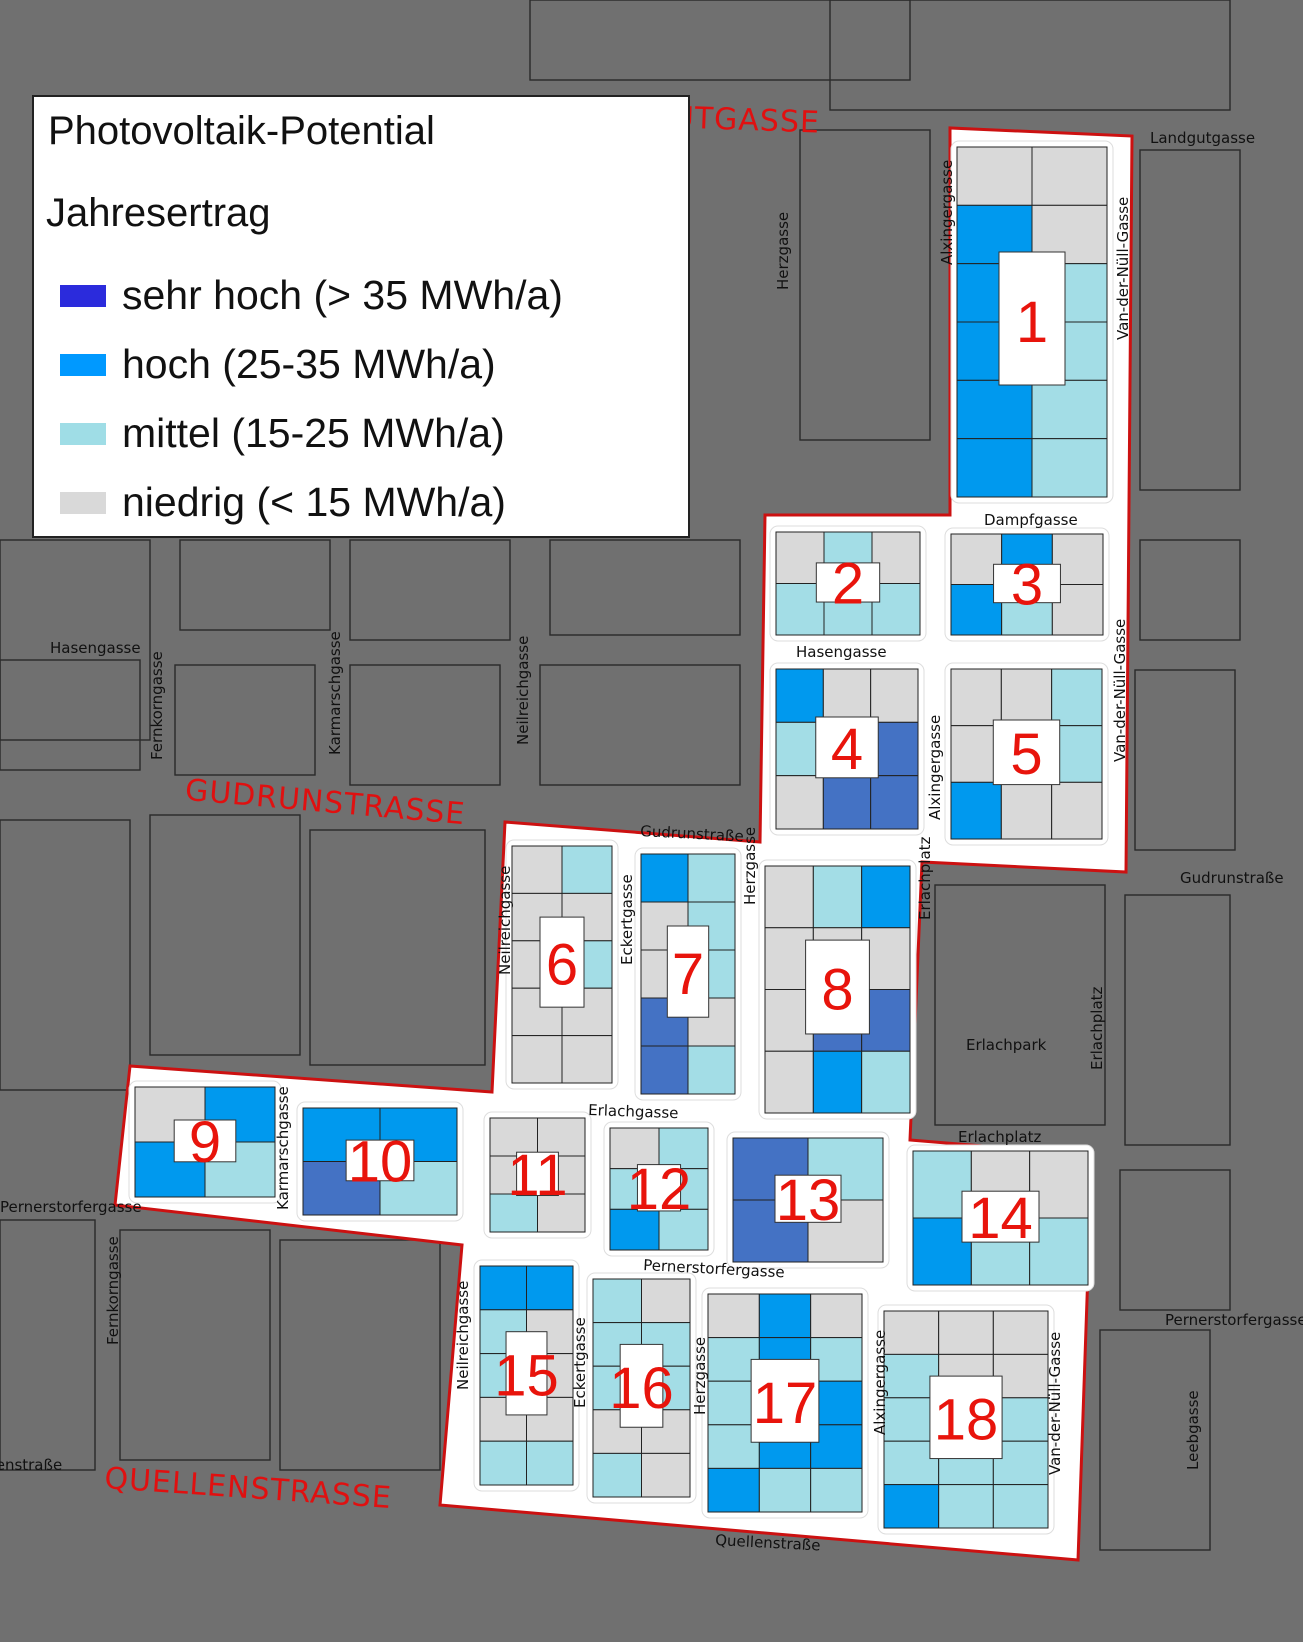 The height and width of the screenshot is (1642, 1303). What do you see at coordinates (309, 364) in the screenshot?
I see `legend-label: hoch (25-35 MWh/a)` at bounding box center [309, 364].